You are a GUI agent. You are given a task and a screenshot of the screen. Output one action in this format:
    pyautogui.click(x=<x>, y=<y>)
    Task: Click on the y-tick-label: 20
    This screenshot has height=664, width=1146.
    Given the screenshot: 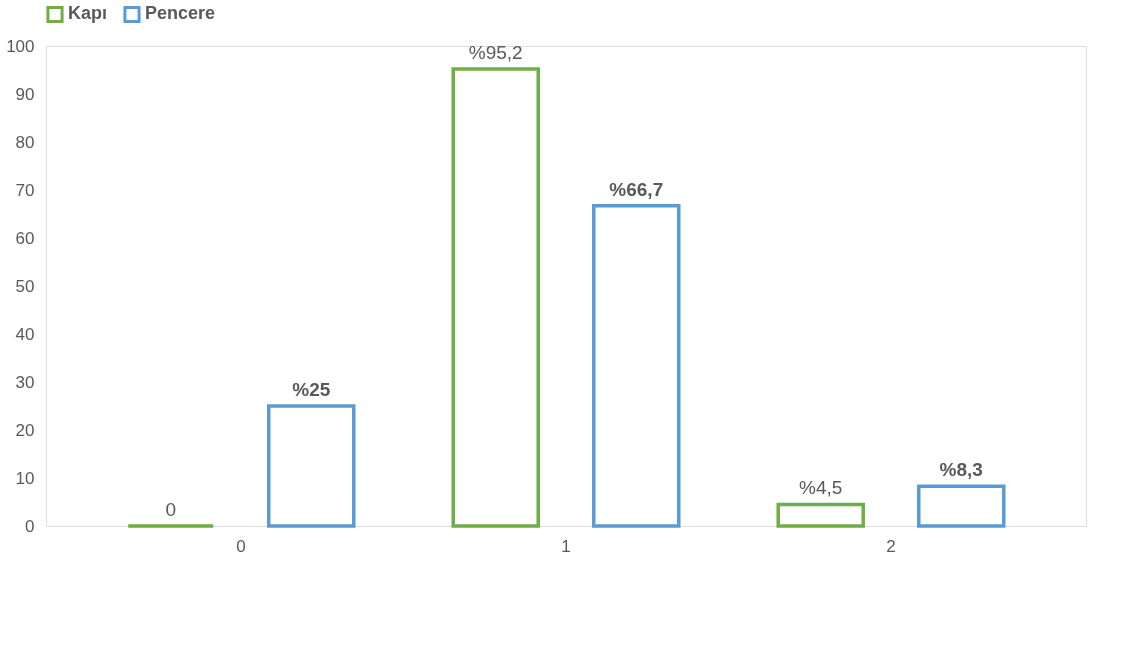 What is the action you would take?
    pyautogui.click(x=25, y=430)
    